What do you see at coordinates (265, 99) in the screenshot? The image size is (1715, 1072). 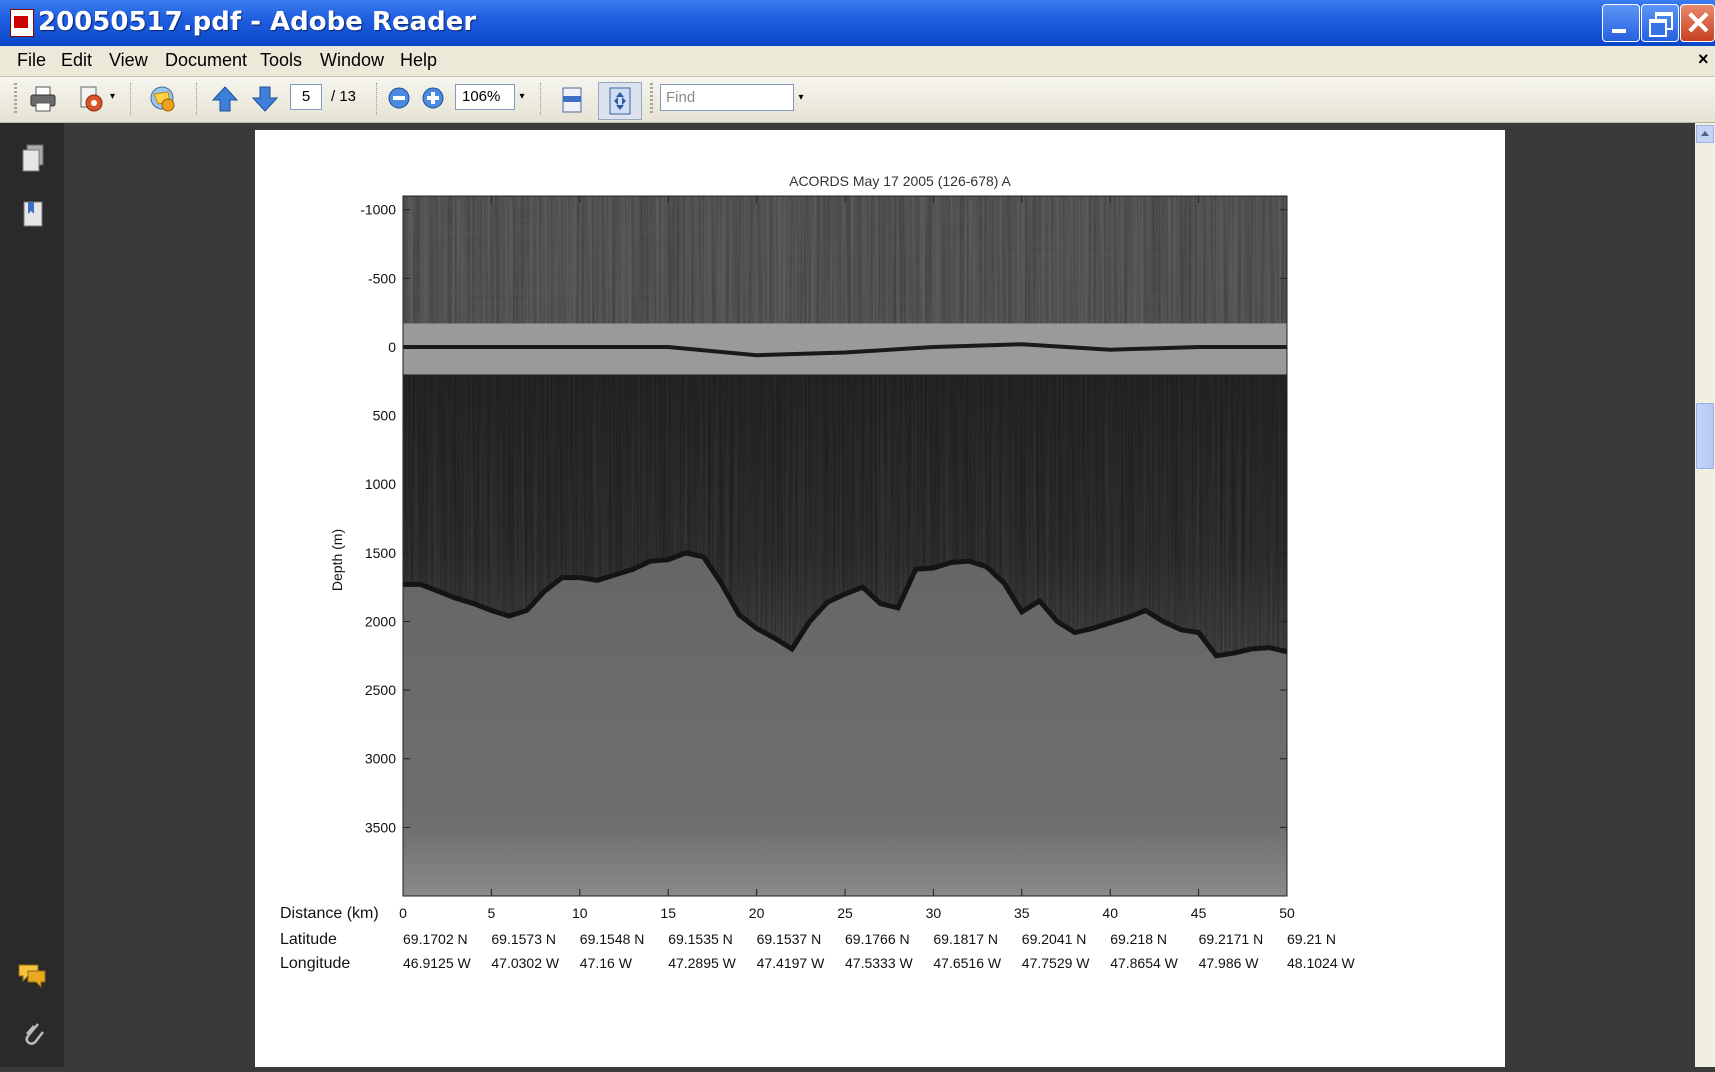 I see `next-page-icon` at bounding box center [265, 99].